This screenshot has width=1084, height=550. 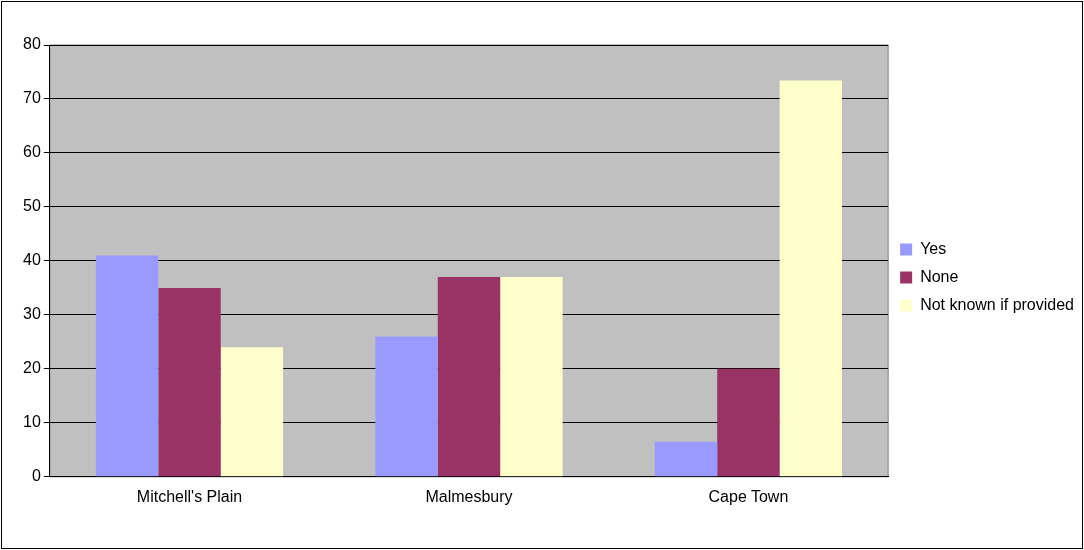 I want to click on y-tick-label: 30, so click(x=32, y=314).